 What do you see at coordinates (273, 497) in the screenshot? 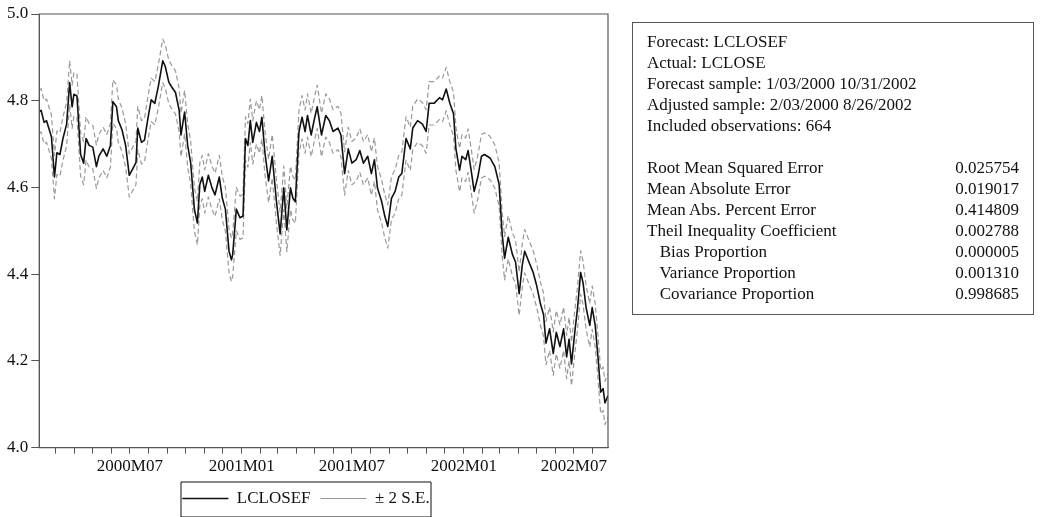
I see `legend-label: LCLOSEF` at bounding box center [273, 497].